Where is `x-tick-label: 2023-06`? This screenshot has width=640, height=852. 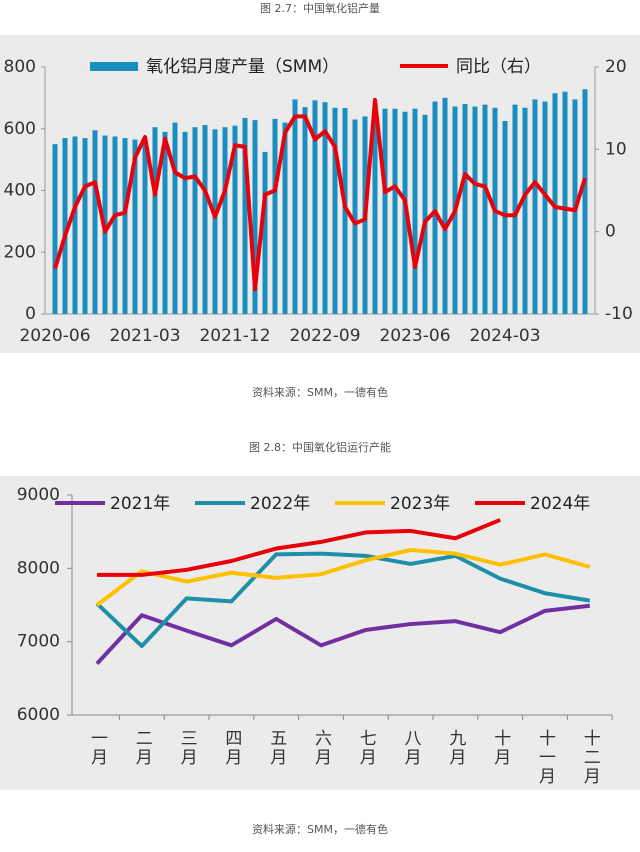 x-tick-label: 2023-06 is located at coordinates (414, 336).